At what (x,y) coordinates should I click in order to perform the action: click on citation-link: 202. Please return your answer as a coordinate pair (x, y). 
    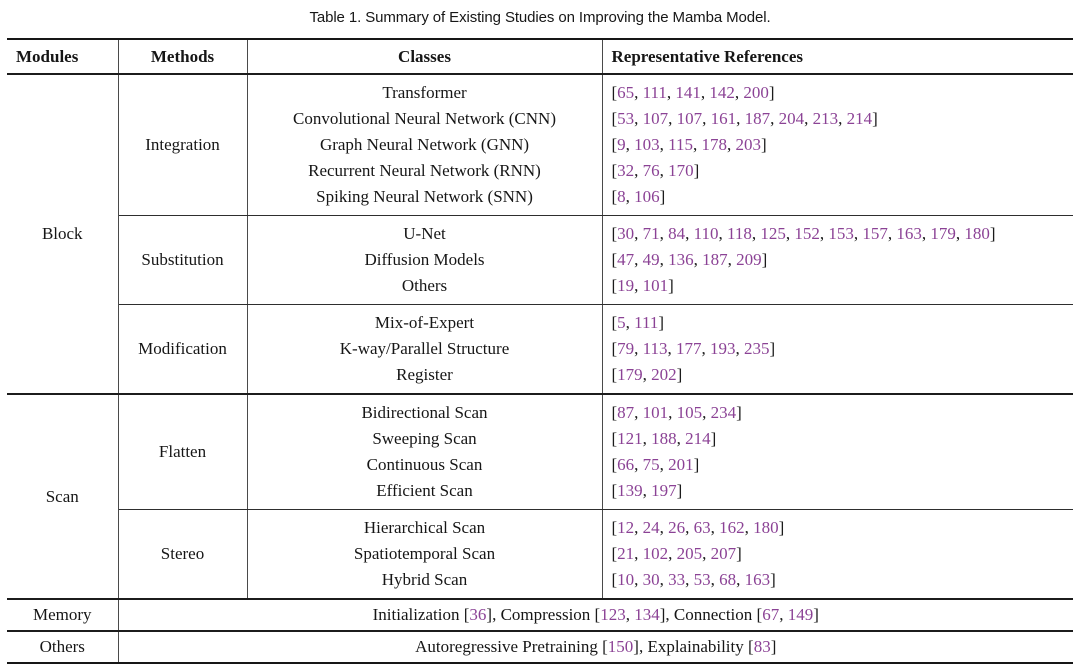
    Looking at the image, I should click on (664, 374).